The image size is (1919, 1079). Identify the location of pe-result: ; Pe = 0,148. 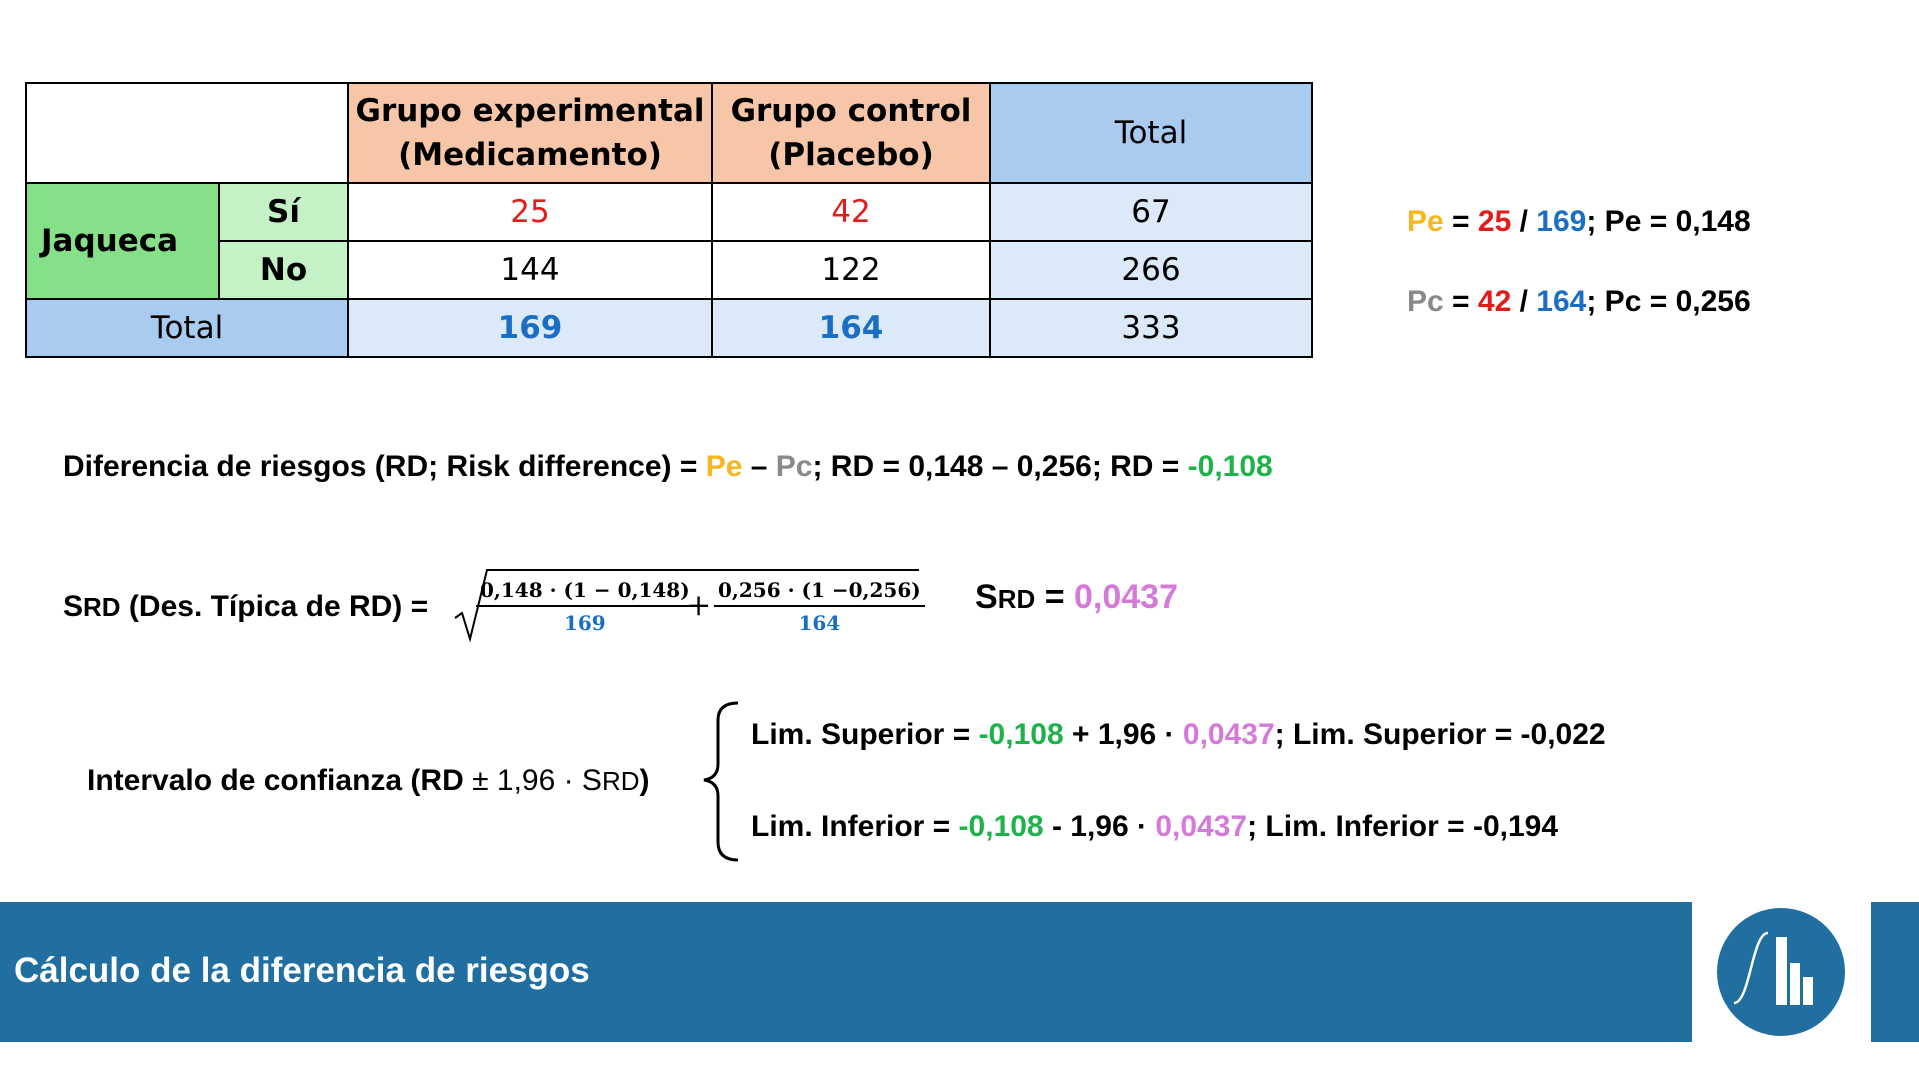
(1668, 221).